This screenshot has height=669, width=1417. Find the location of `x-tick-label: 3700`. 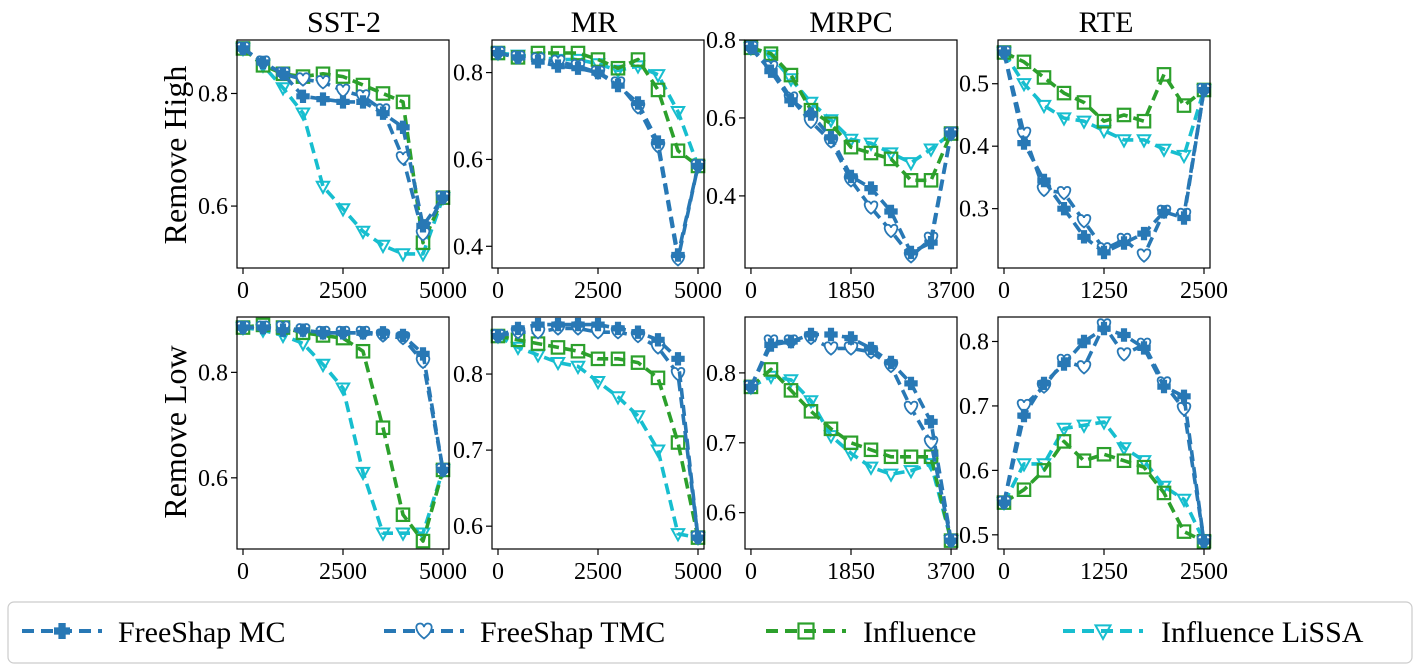

x-tick-label: 3700 is located at coordinates (951, 291).